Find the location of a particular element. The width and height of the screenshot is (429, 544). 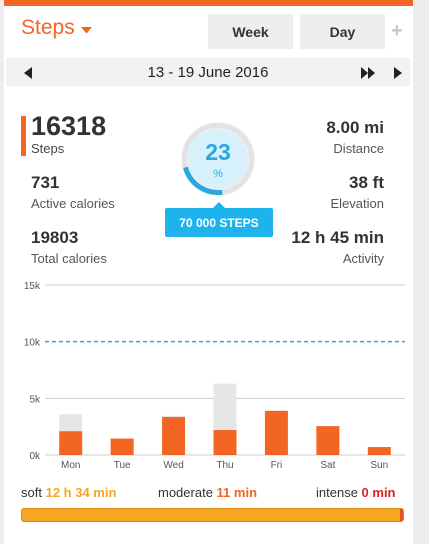

intensity-bar-intense-segment is located at coordinates (401, 515).